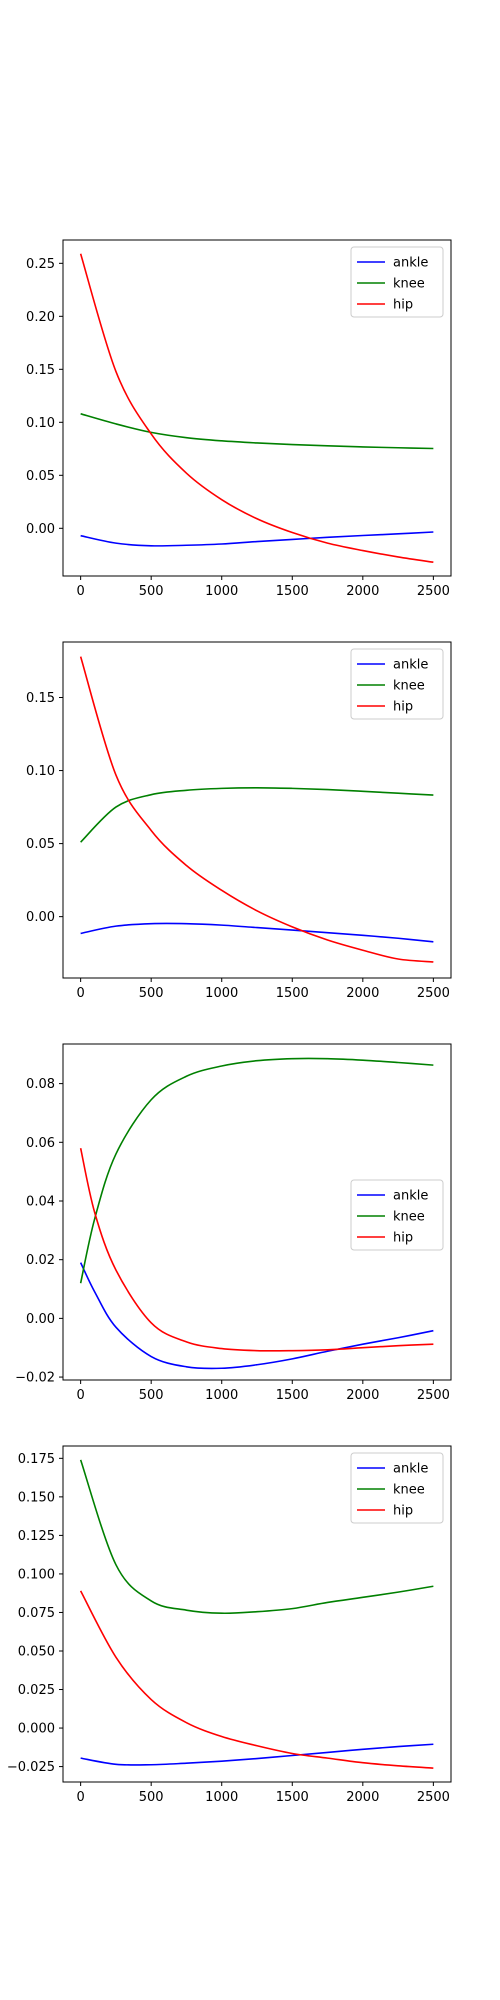 The height and width of the screenshot is (2000, 500). I want to click on y-tick-label: 0.06, so click(40, 1143).